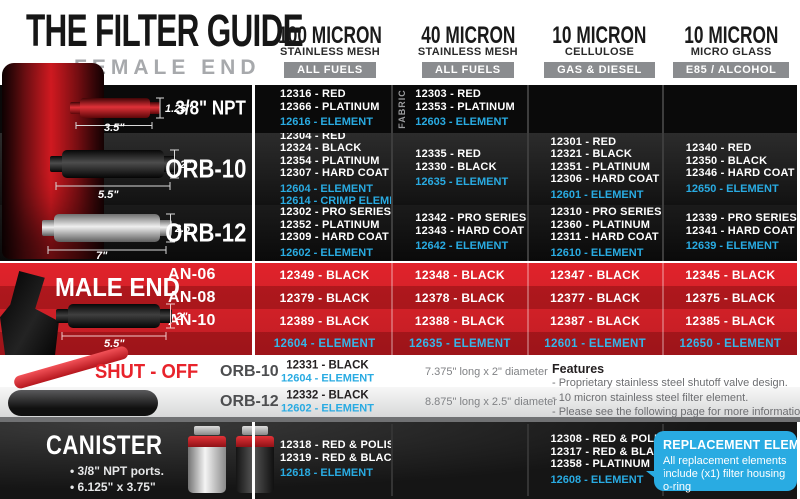  I want to click on part-cell: 12335 - RED 12330 - BLACK 12635 - ELEMENT, so click(458, 169).